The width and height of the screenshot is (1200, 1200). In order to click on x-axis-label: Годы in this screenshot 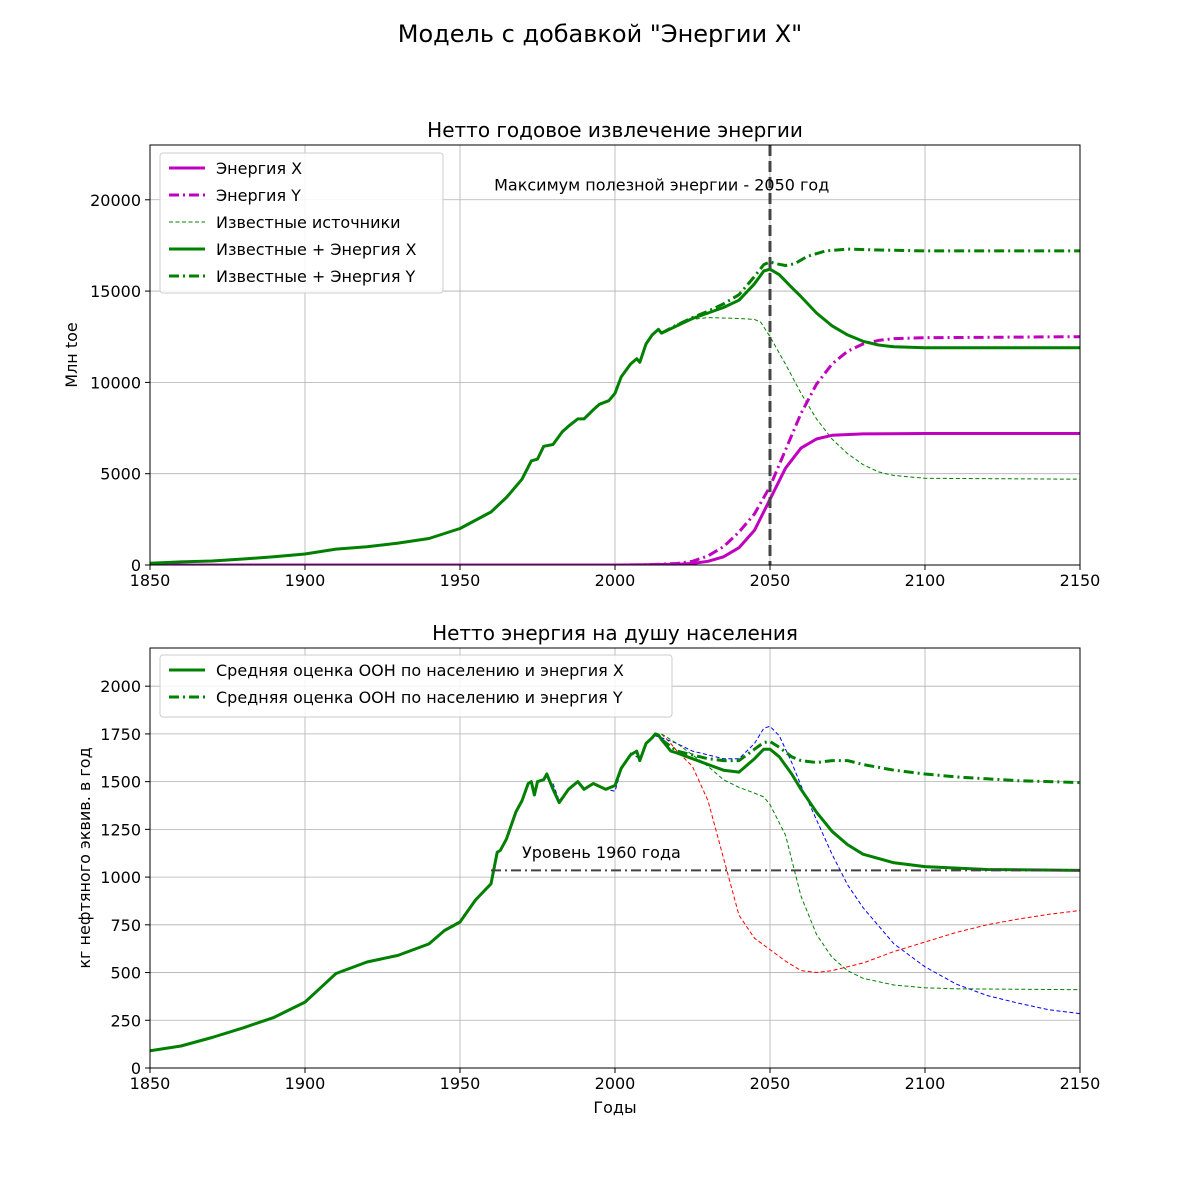, I will do `click(614, 1107)`.